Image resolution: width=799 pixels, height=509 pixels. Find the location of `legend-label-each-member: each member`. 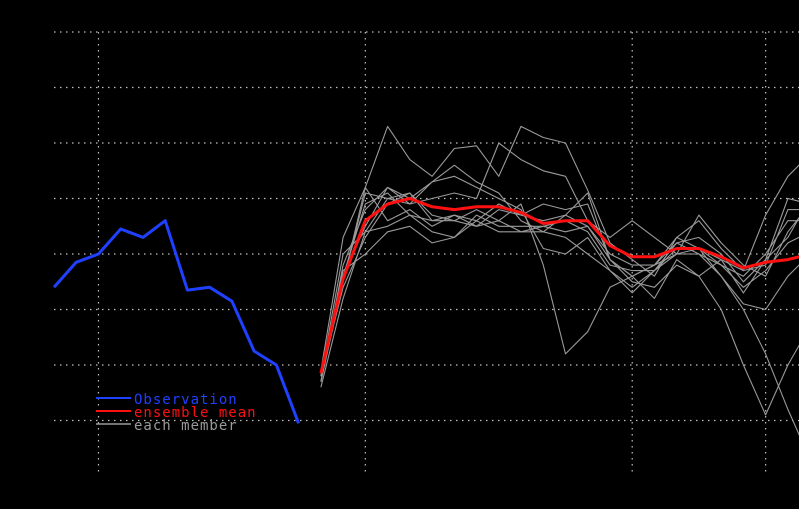

legend-label-each-member: each member is located at coordinates (186, 426).